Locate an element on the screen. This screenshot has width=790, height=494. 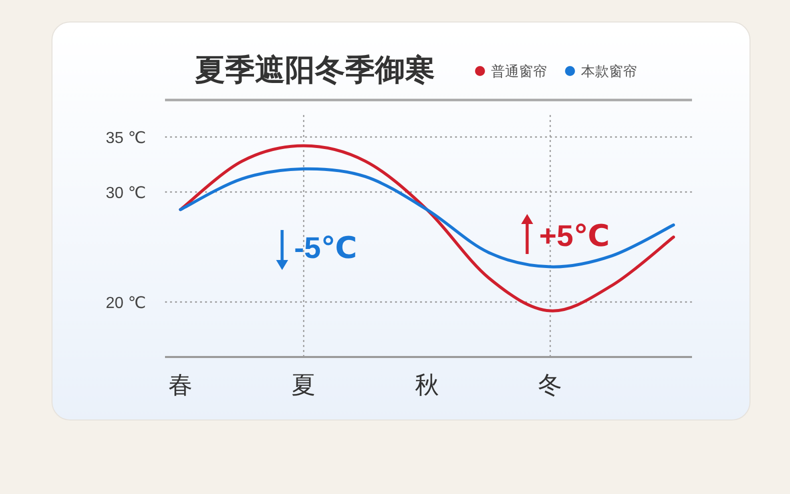
y-tick-label: 30 ℃ is located at coordinates (126, 193).